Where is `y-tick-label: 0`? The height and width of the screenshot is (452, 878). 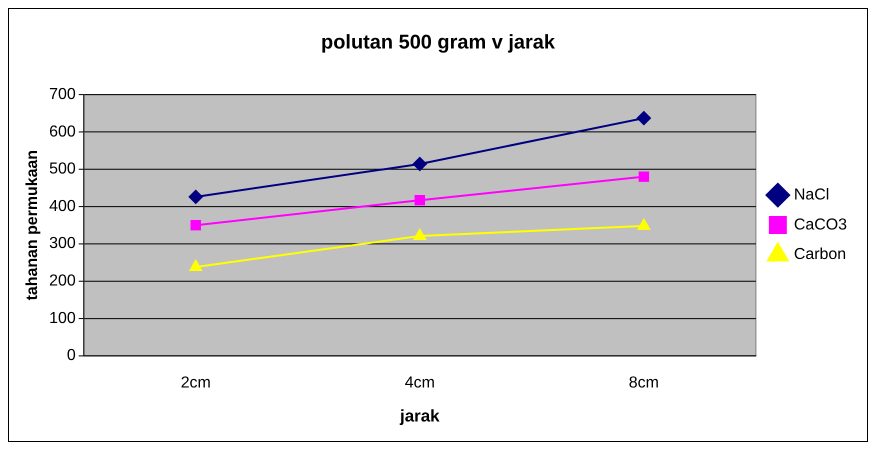
y-tick-label: 0 is located at coordinates (71, 355).